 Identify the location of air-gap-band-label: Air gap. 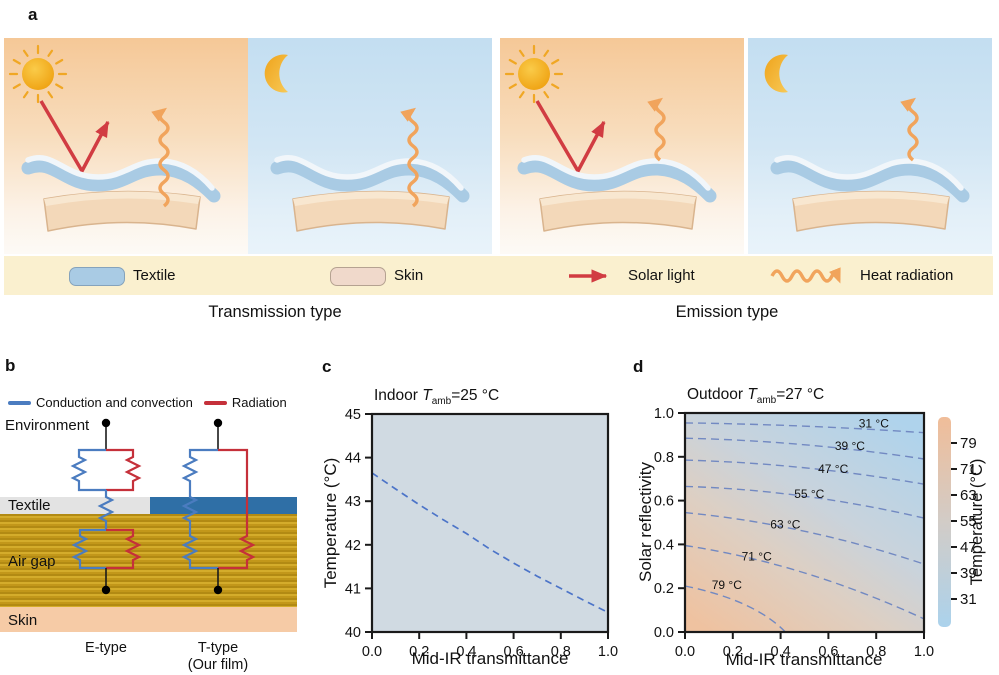
(32, 561).